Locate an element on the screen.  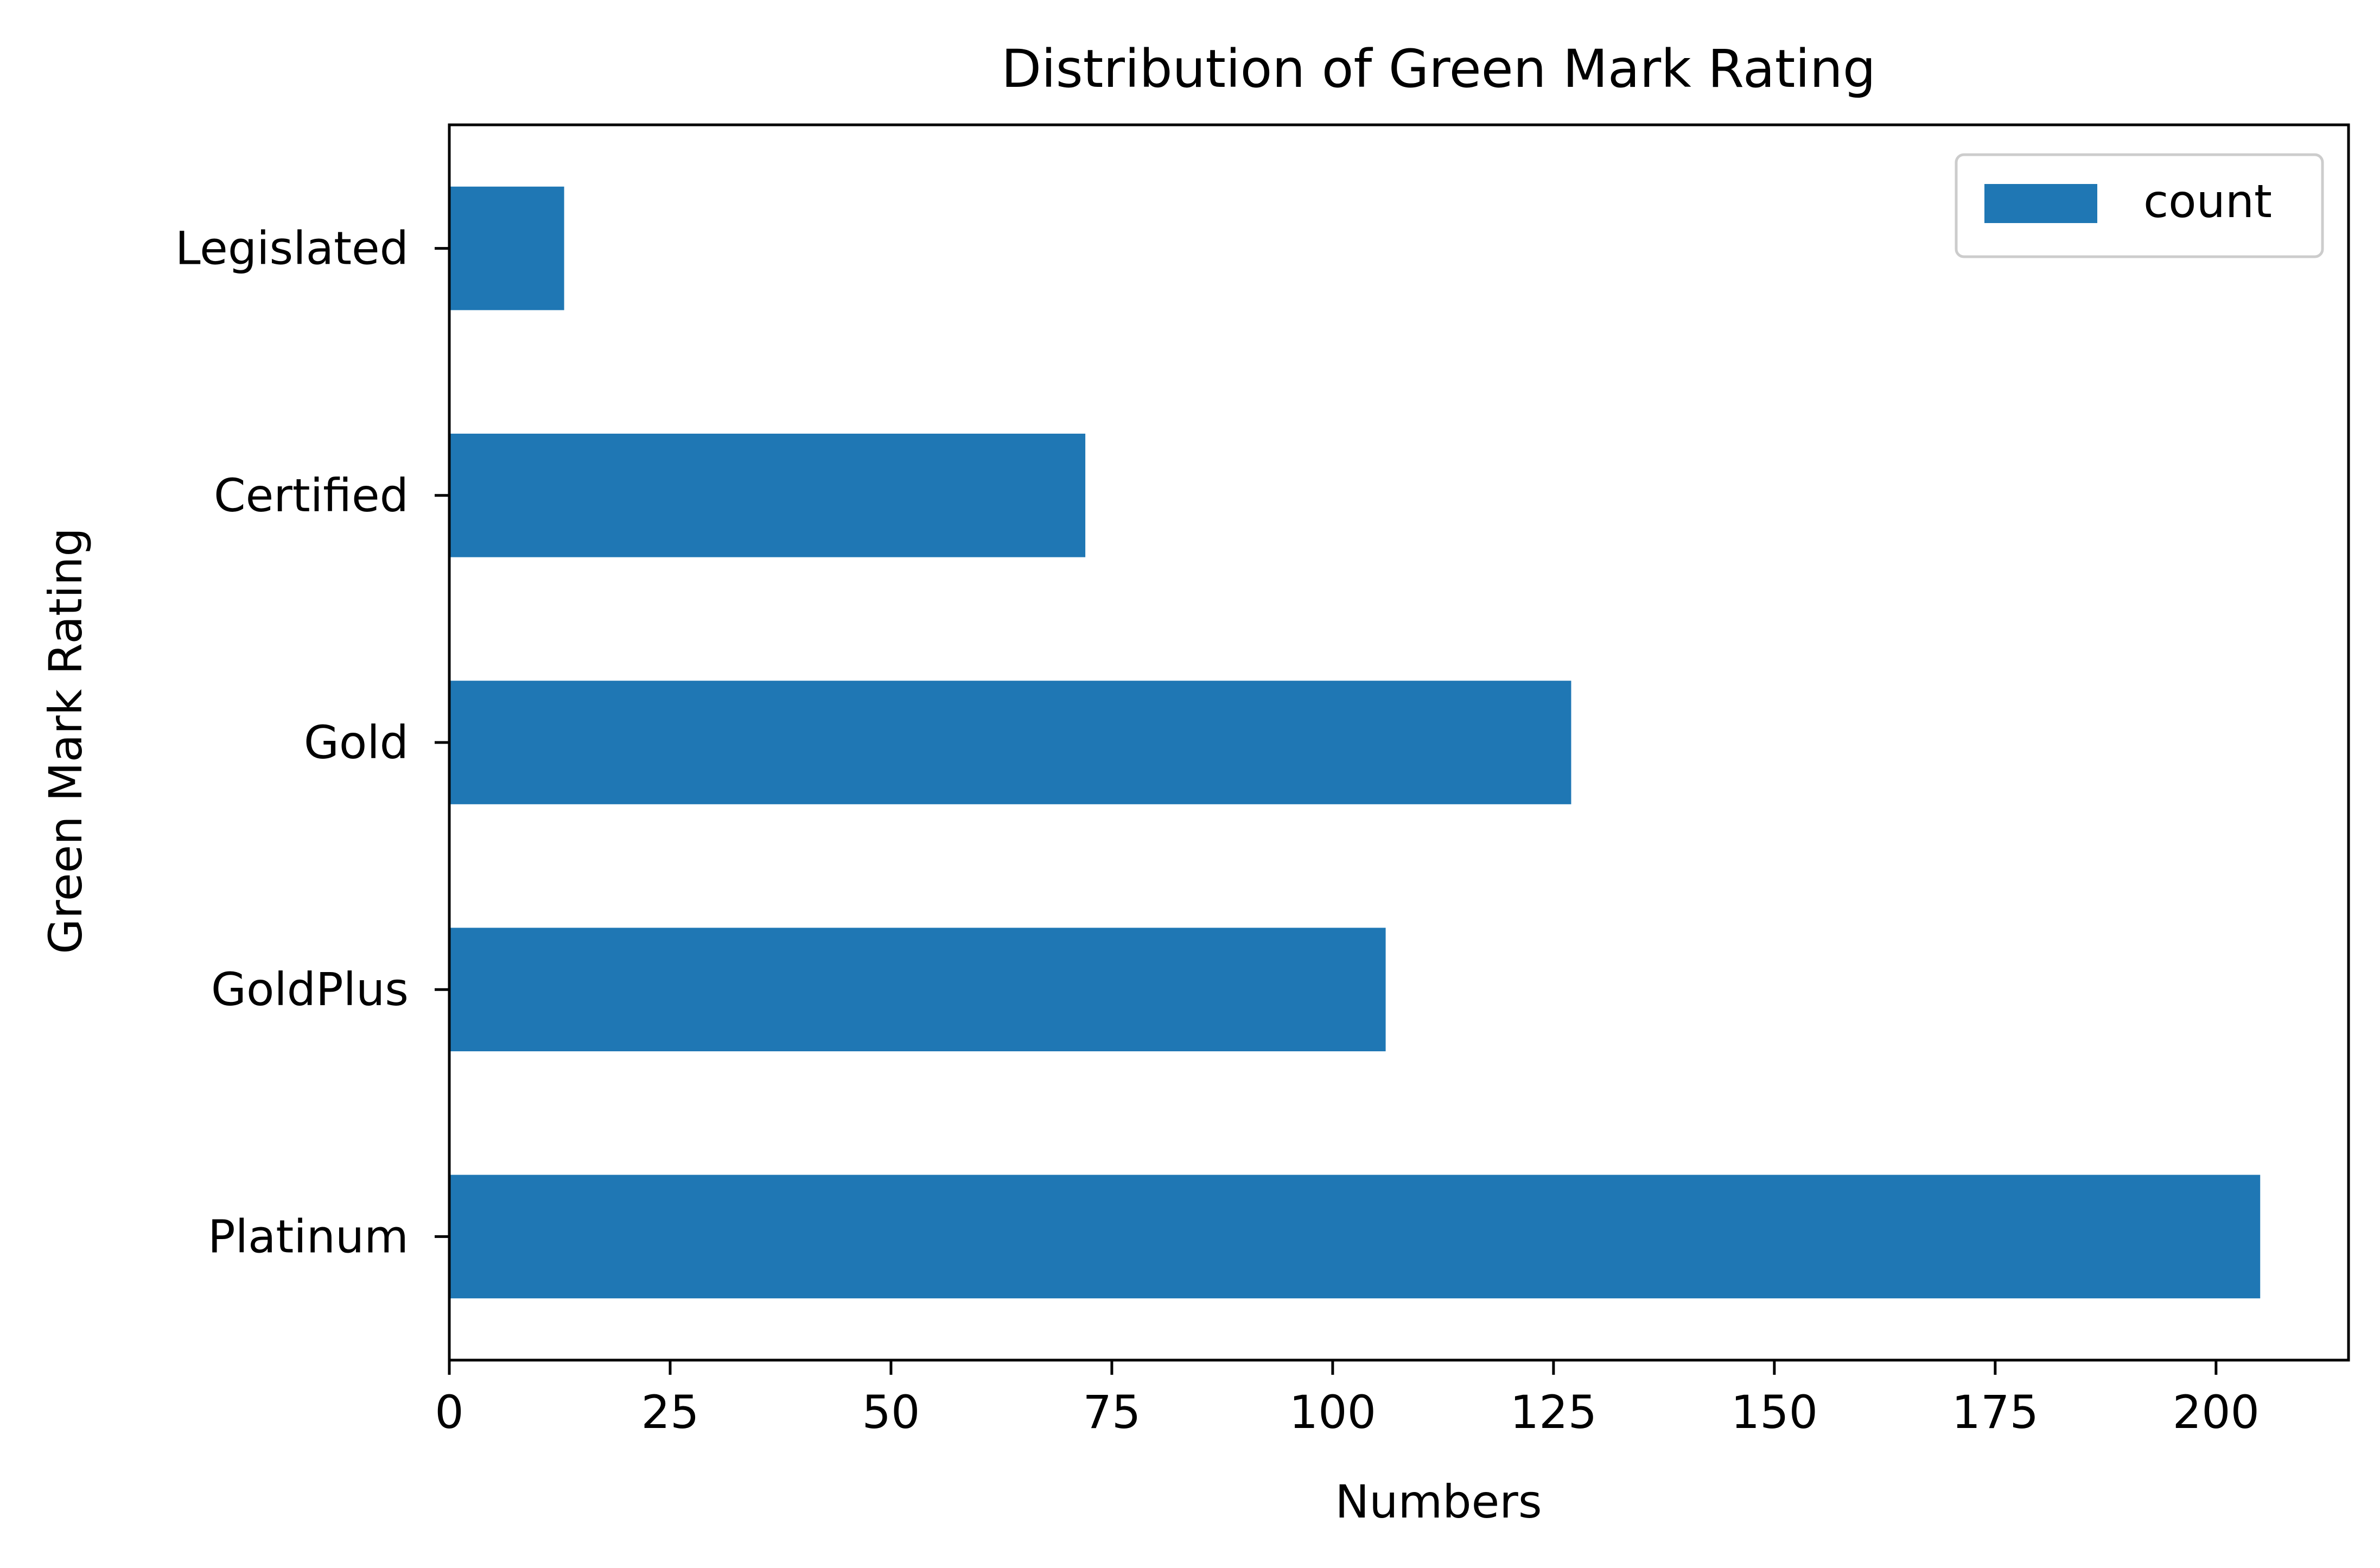
x-tick-label: 25 is located at coordinates (670, 1412).